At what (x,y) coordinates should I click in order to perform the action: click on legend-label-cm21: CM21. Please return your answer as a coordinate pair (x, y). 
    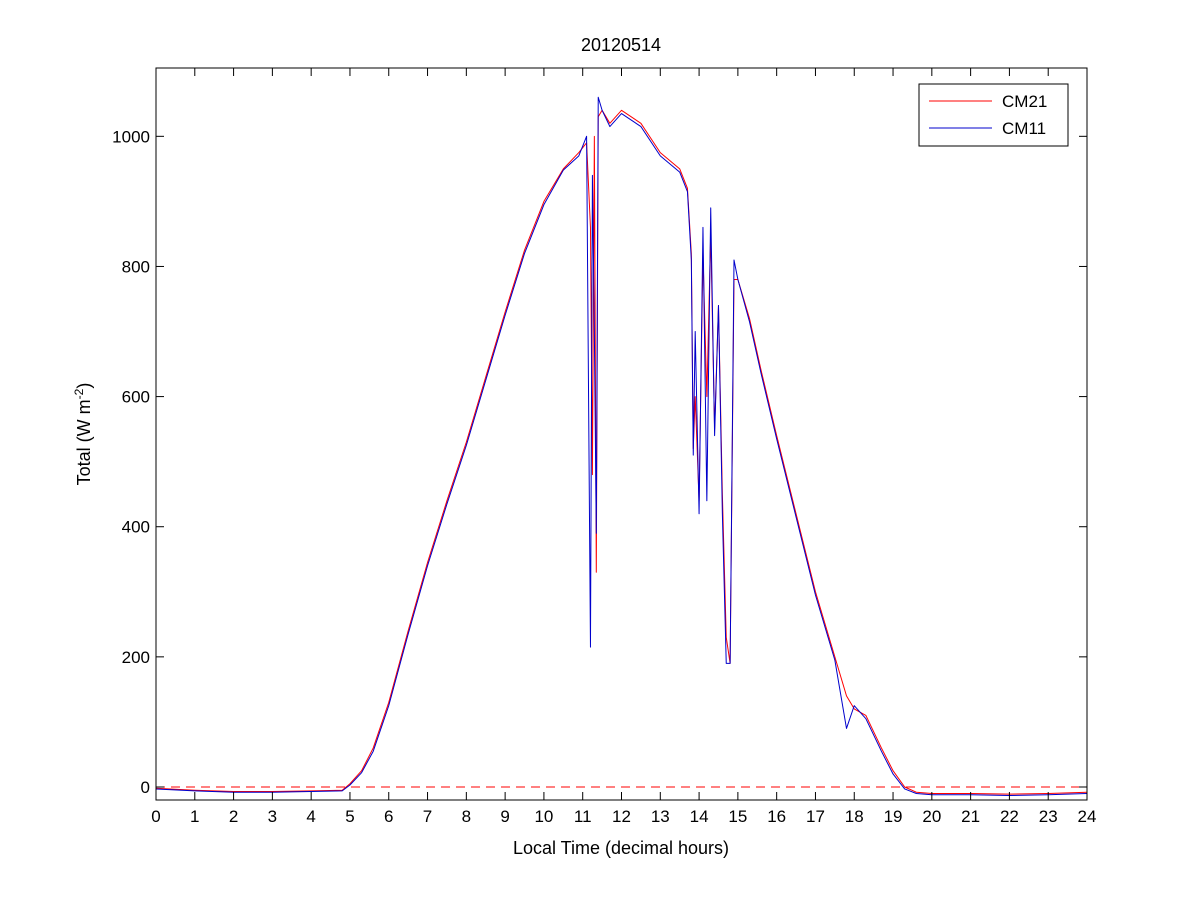
    Looking at the image, I should click on (1024, 101).